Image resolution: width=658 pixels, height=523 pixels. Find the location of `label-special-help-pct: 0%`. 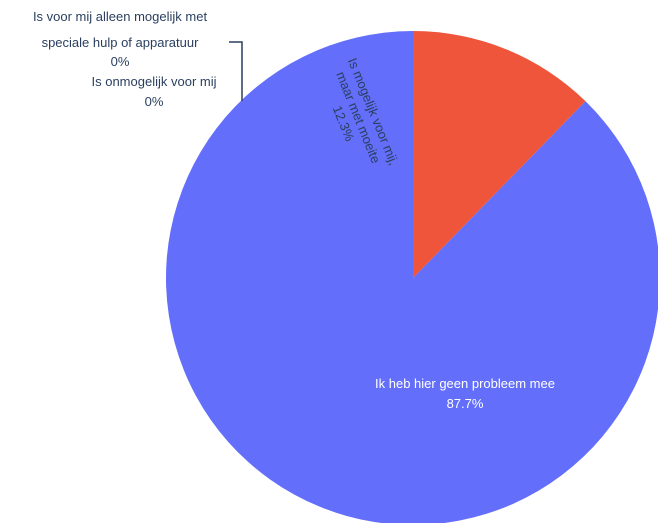

label-special-help-pct: 0% is located at coordinates (120, 61).